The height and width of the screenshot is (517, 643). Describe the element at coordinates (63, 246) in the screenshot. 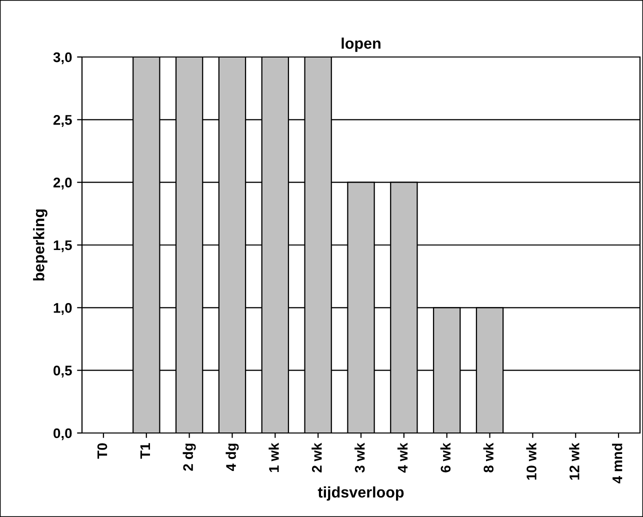

I see `y-tick-label: 1,5` at that location.